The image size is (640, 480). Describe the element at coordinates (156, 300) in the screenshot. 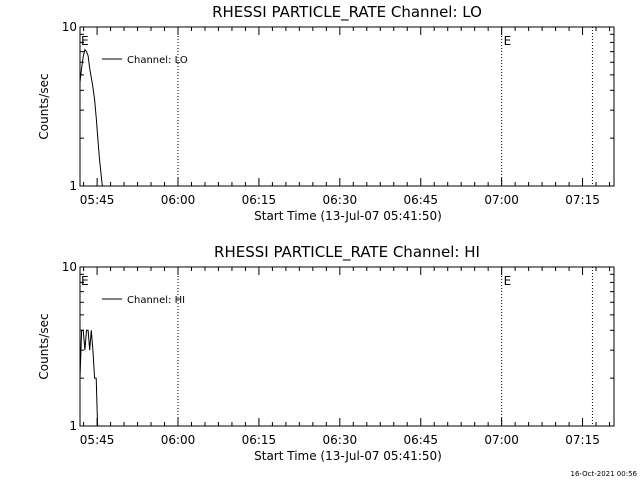

I see `legend-entry: Channel: HI` at that location.